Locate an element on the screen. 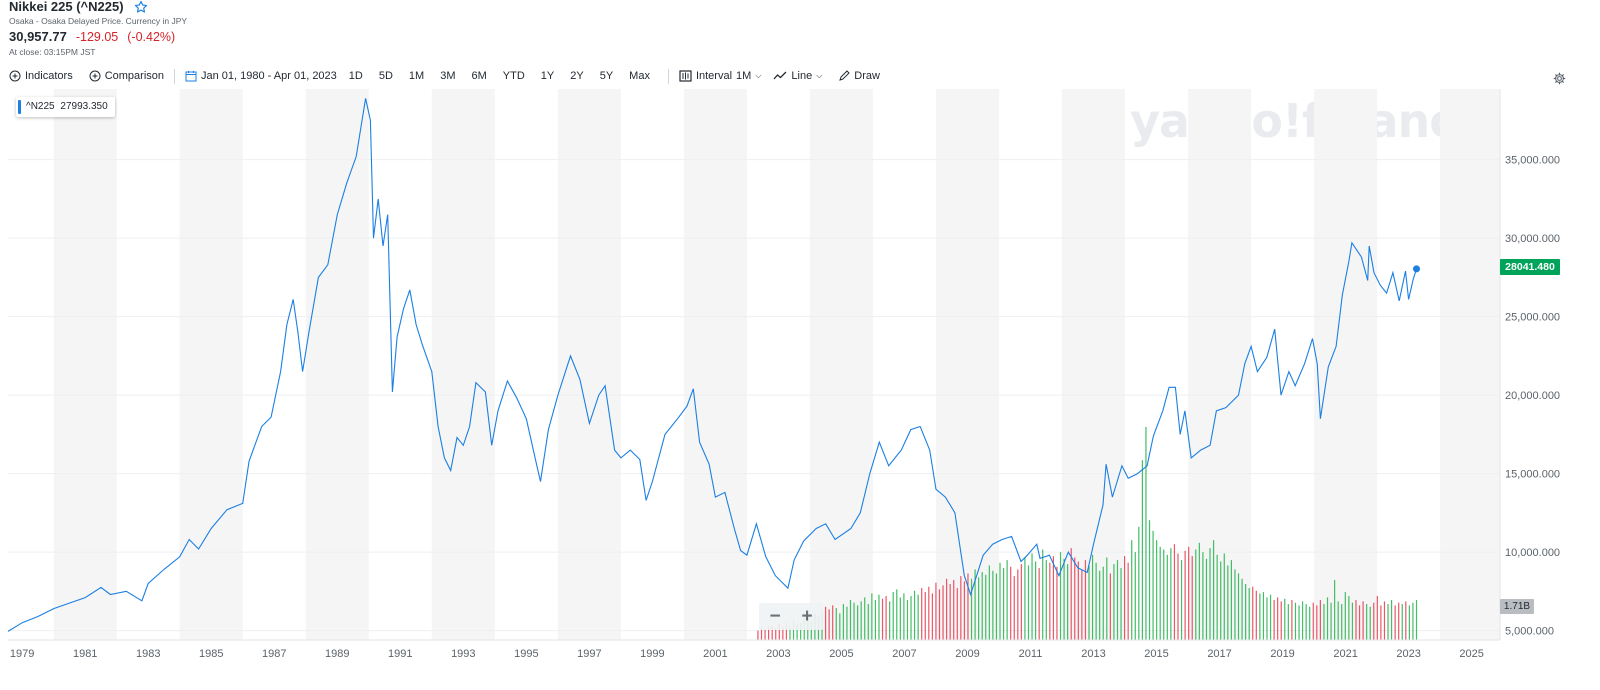 The image size is (1600, 690). range-2y: 2Y is located at coordinates (577, 76).